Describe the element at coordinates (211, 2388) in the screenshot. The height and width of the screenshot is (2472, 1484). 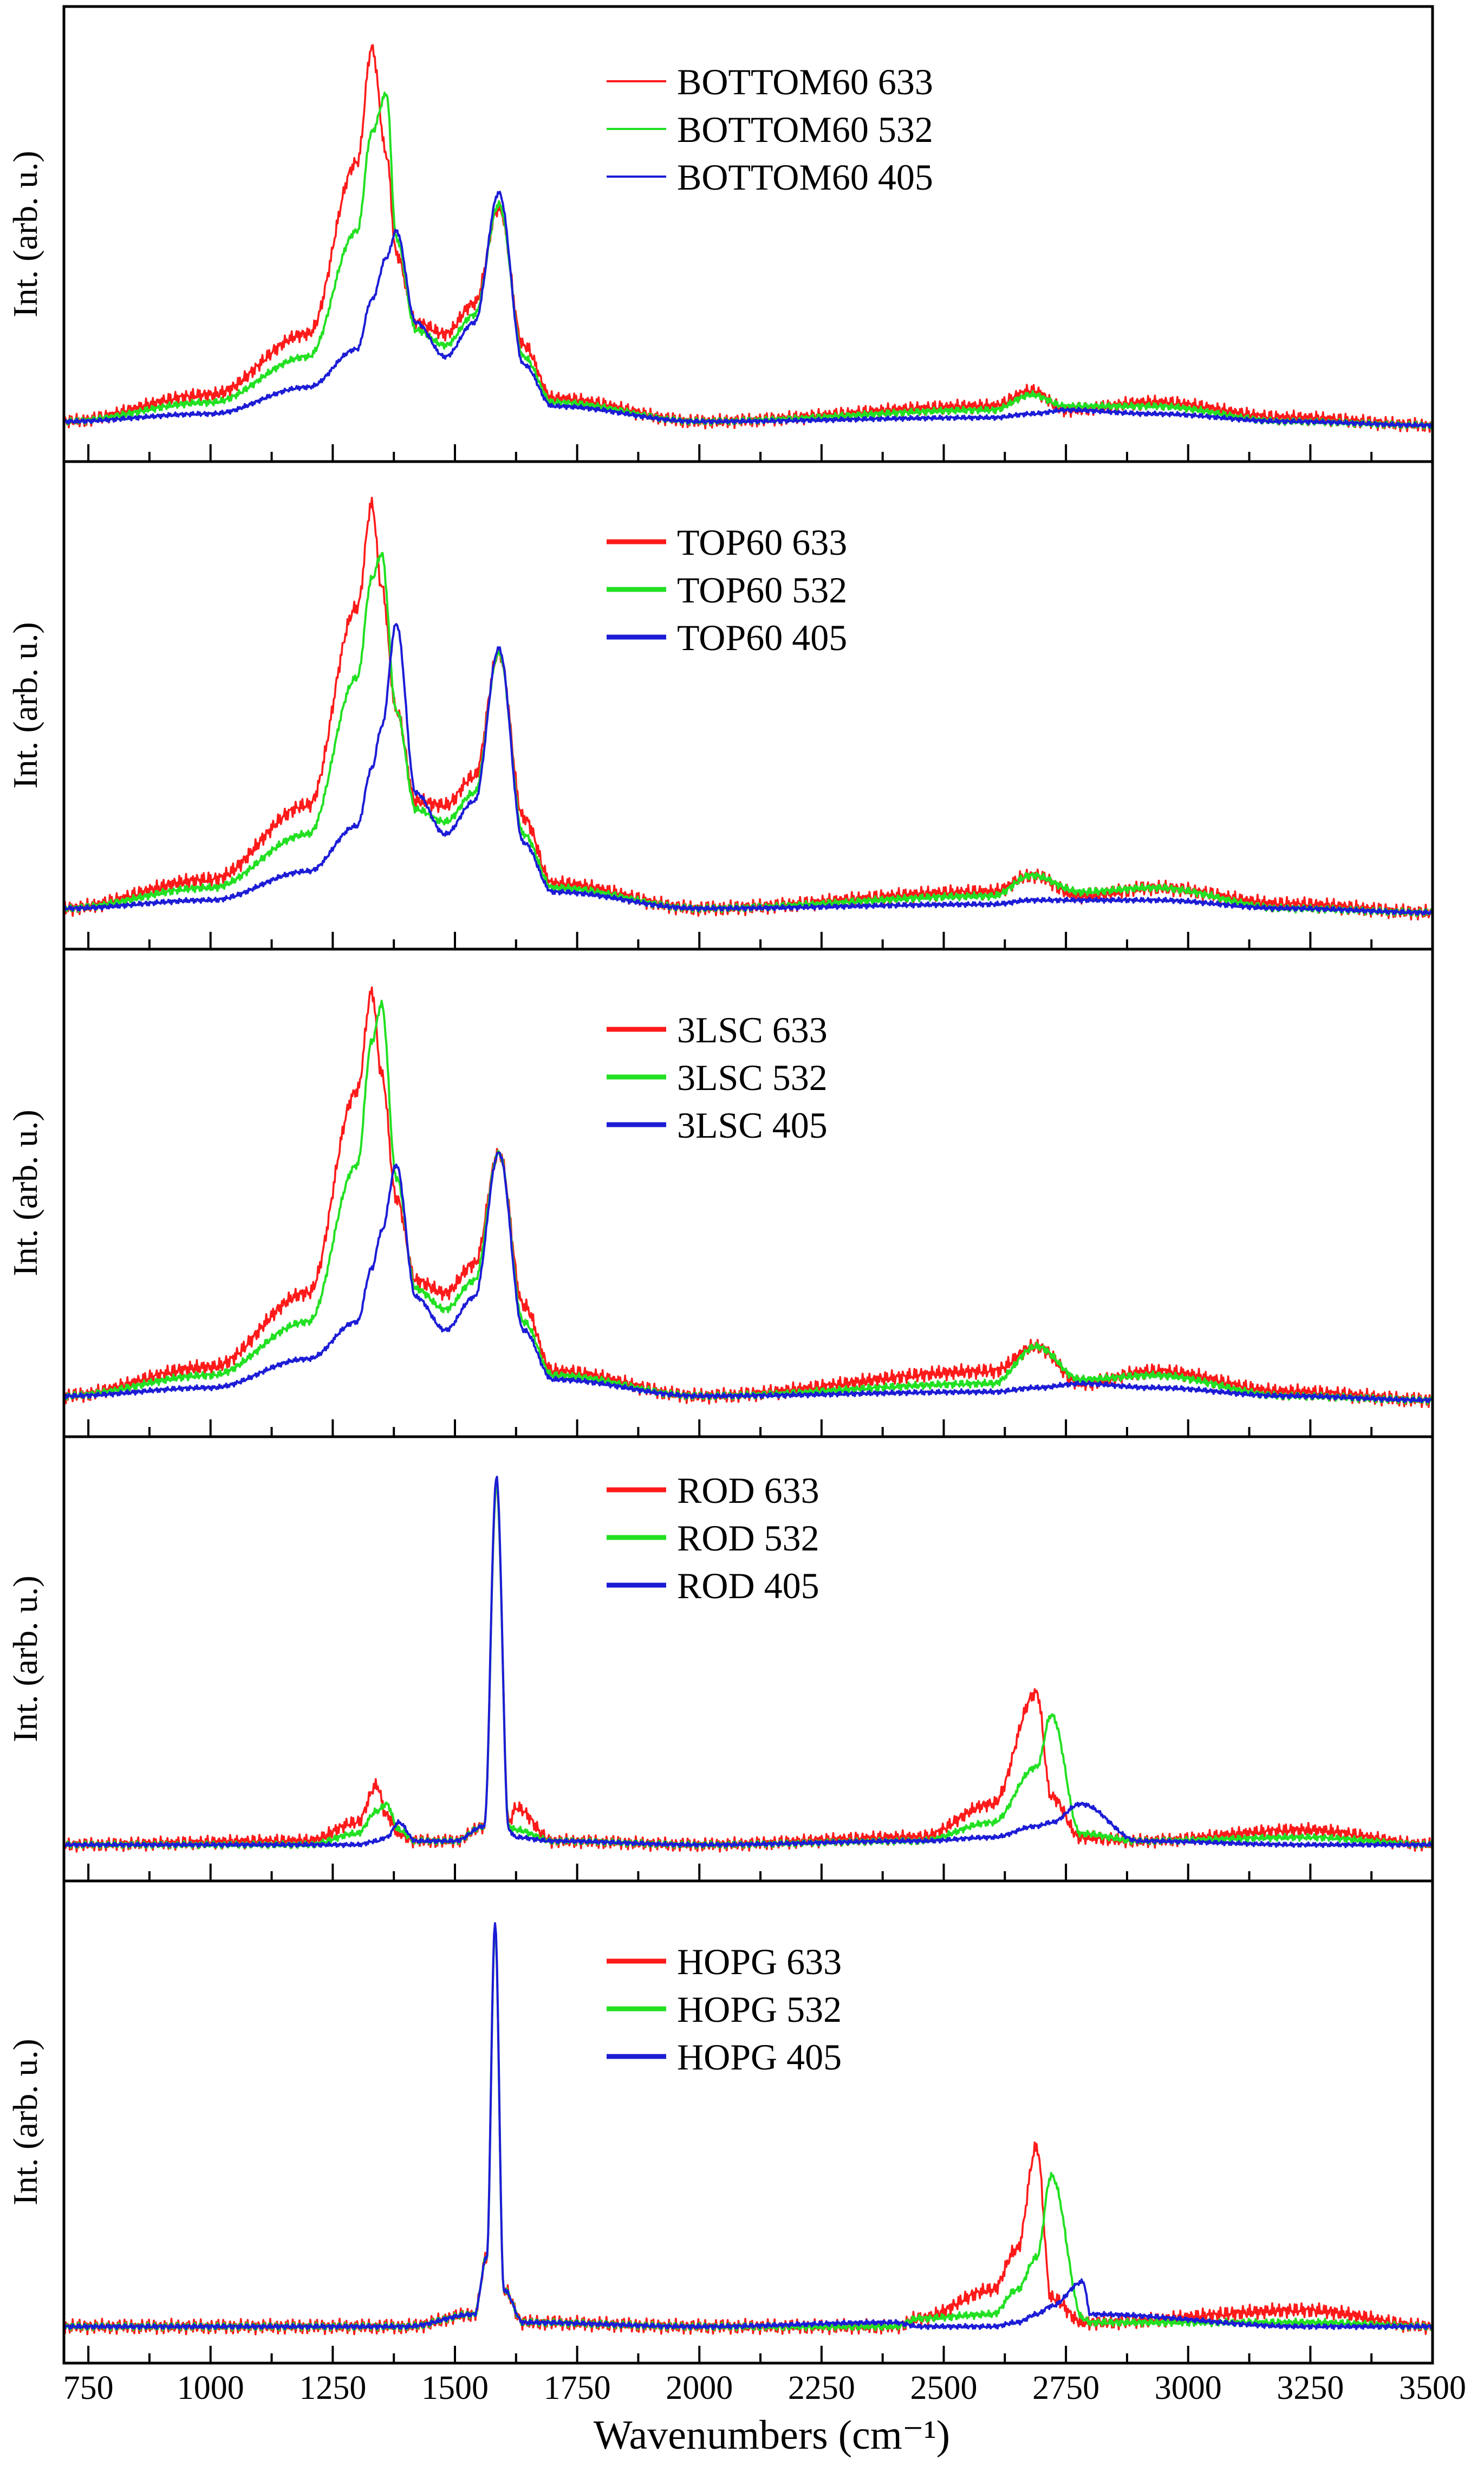
I see `x-tick-label: 1000` at that location.